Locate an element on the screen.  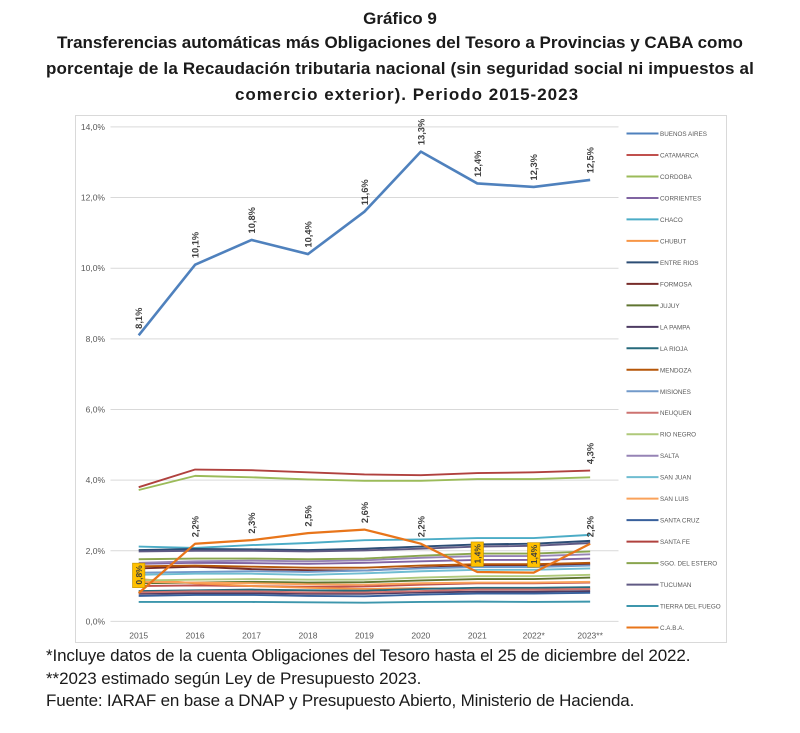
svg-text: 8,1% is located at coordinates (139, 318).